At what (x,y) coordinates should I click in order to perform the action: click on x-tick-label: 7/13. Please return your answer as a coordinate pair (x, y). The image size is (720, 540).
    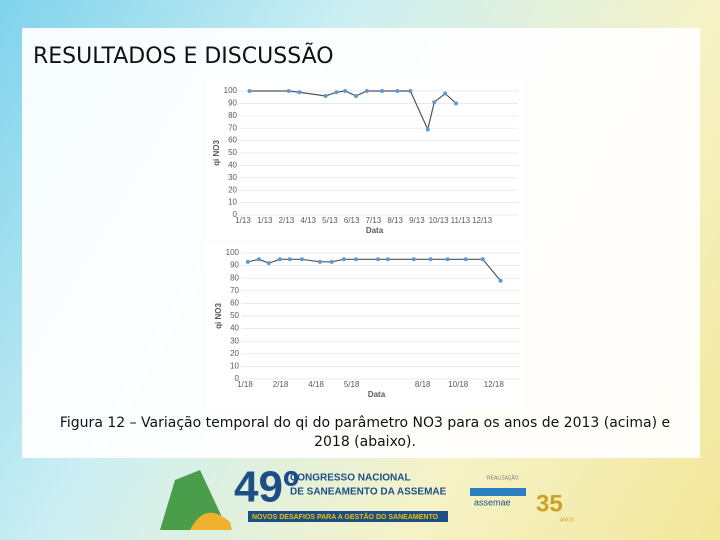
    Looking at the image, I should click on (374, 220).